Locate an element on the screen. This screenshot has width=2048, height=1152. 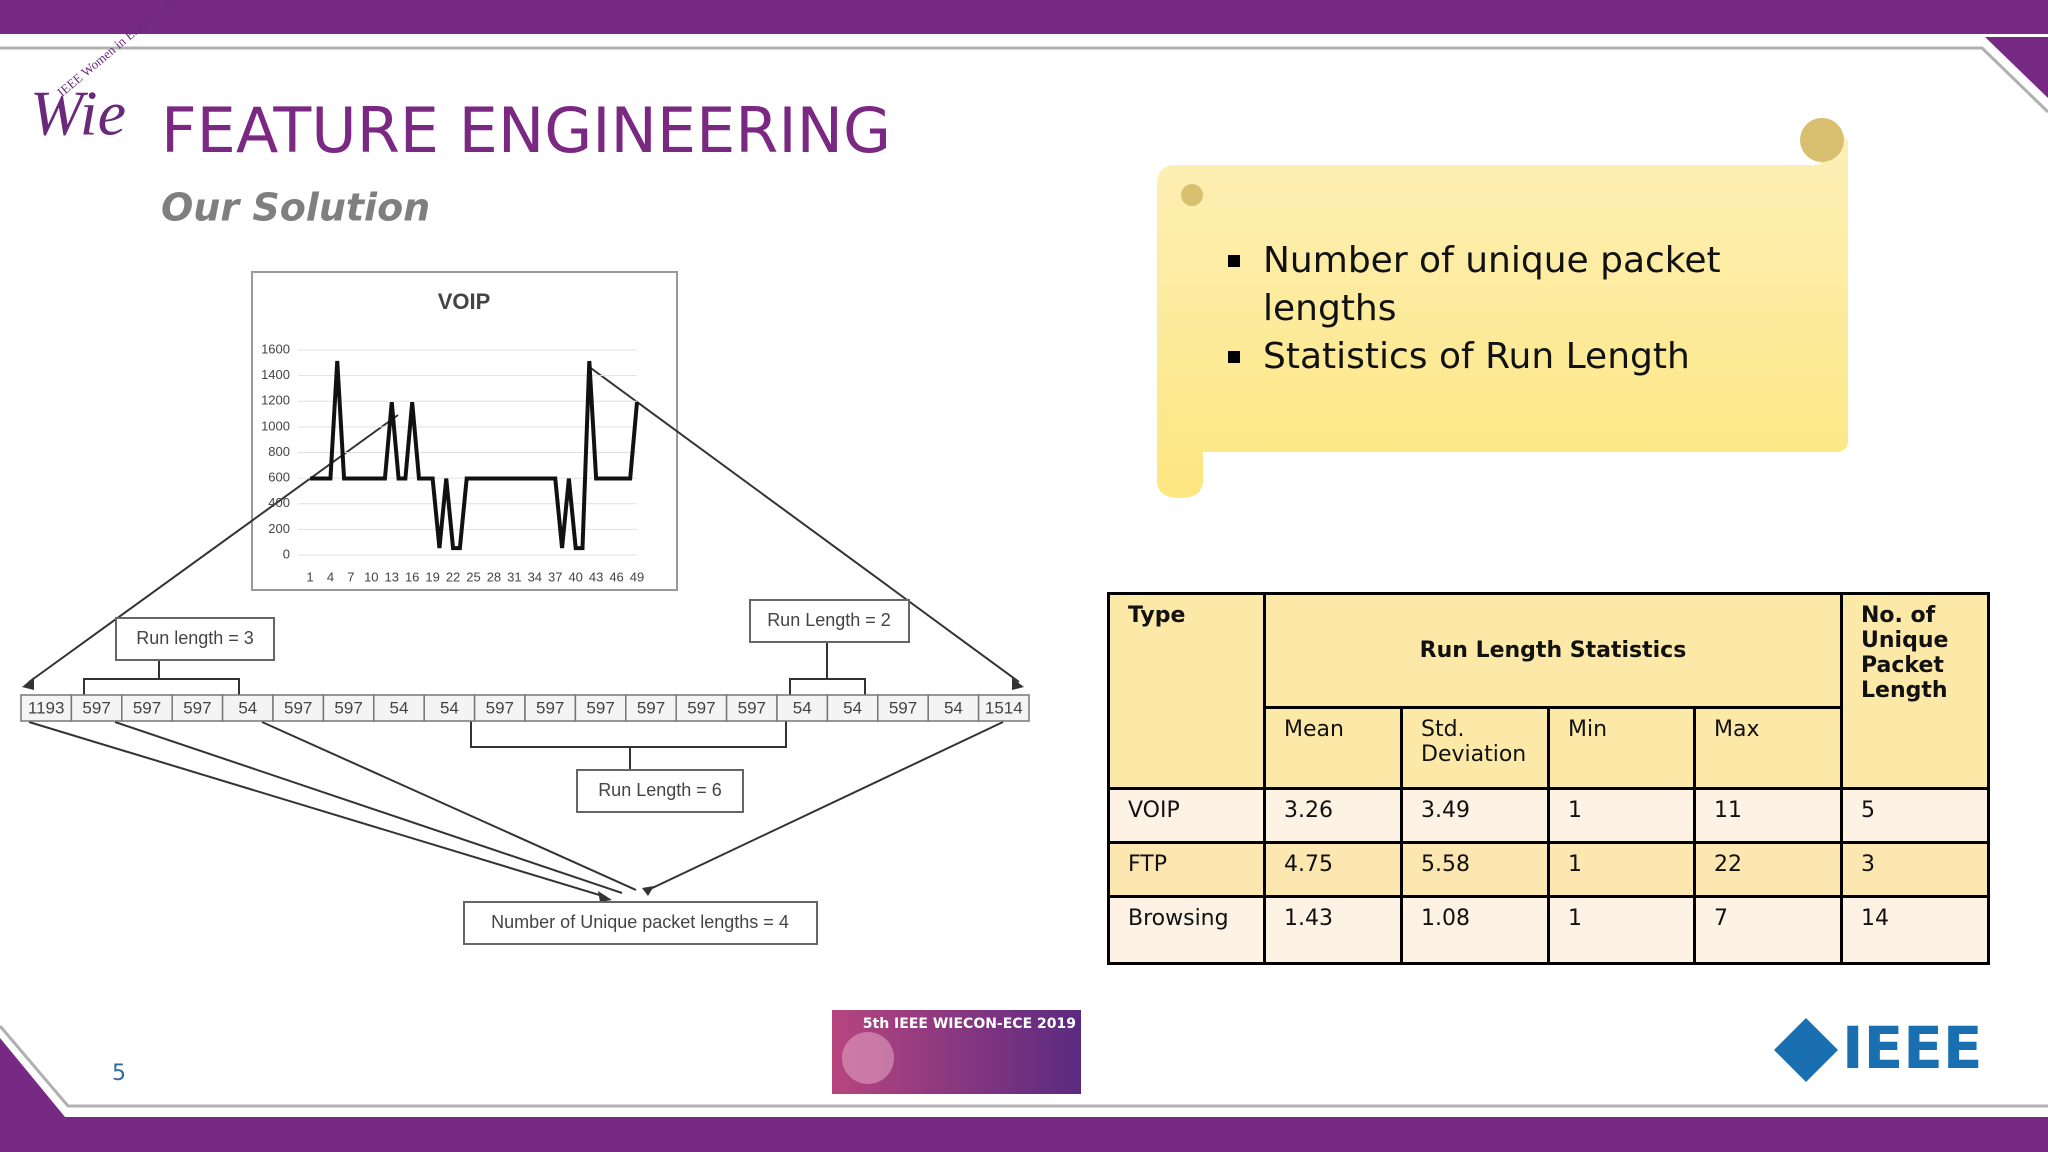
table-cell: 5.58 is located at coordinates (1475, 869).